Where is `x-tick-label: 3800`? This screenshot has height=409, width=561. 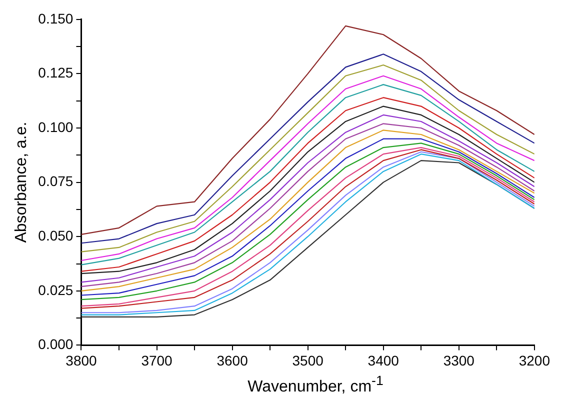 x-tick-label: 3800 is located at coordinates (82, 360).